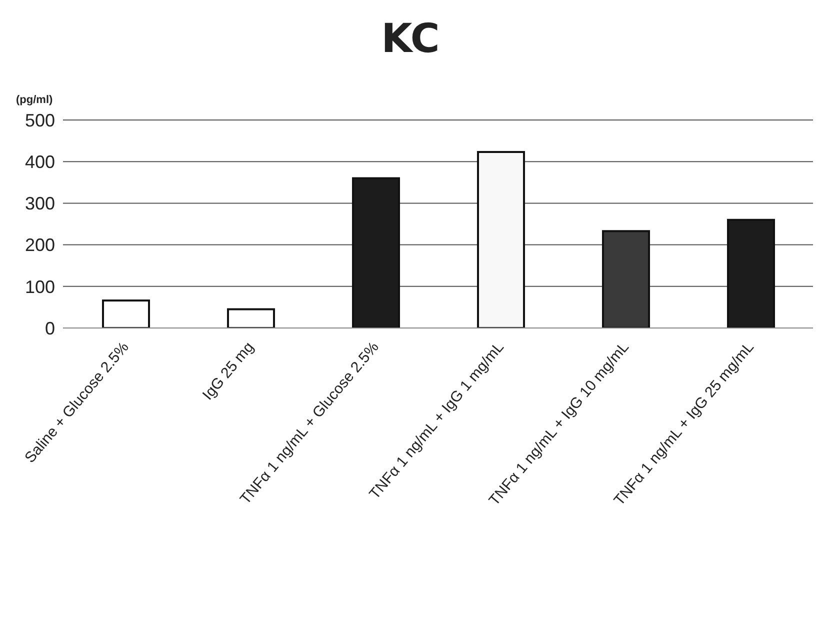 Image resolution: width=823 pixels, height=631 pixels. What do you see at coordinates (39, 245) in the screenshot?
I see `y-tick-label: 200` at bounding box center [39, 245].